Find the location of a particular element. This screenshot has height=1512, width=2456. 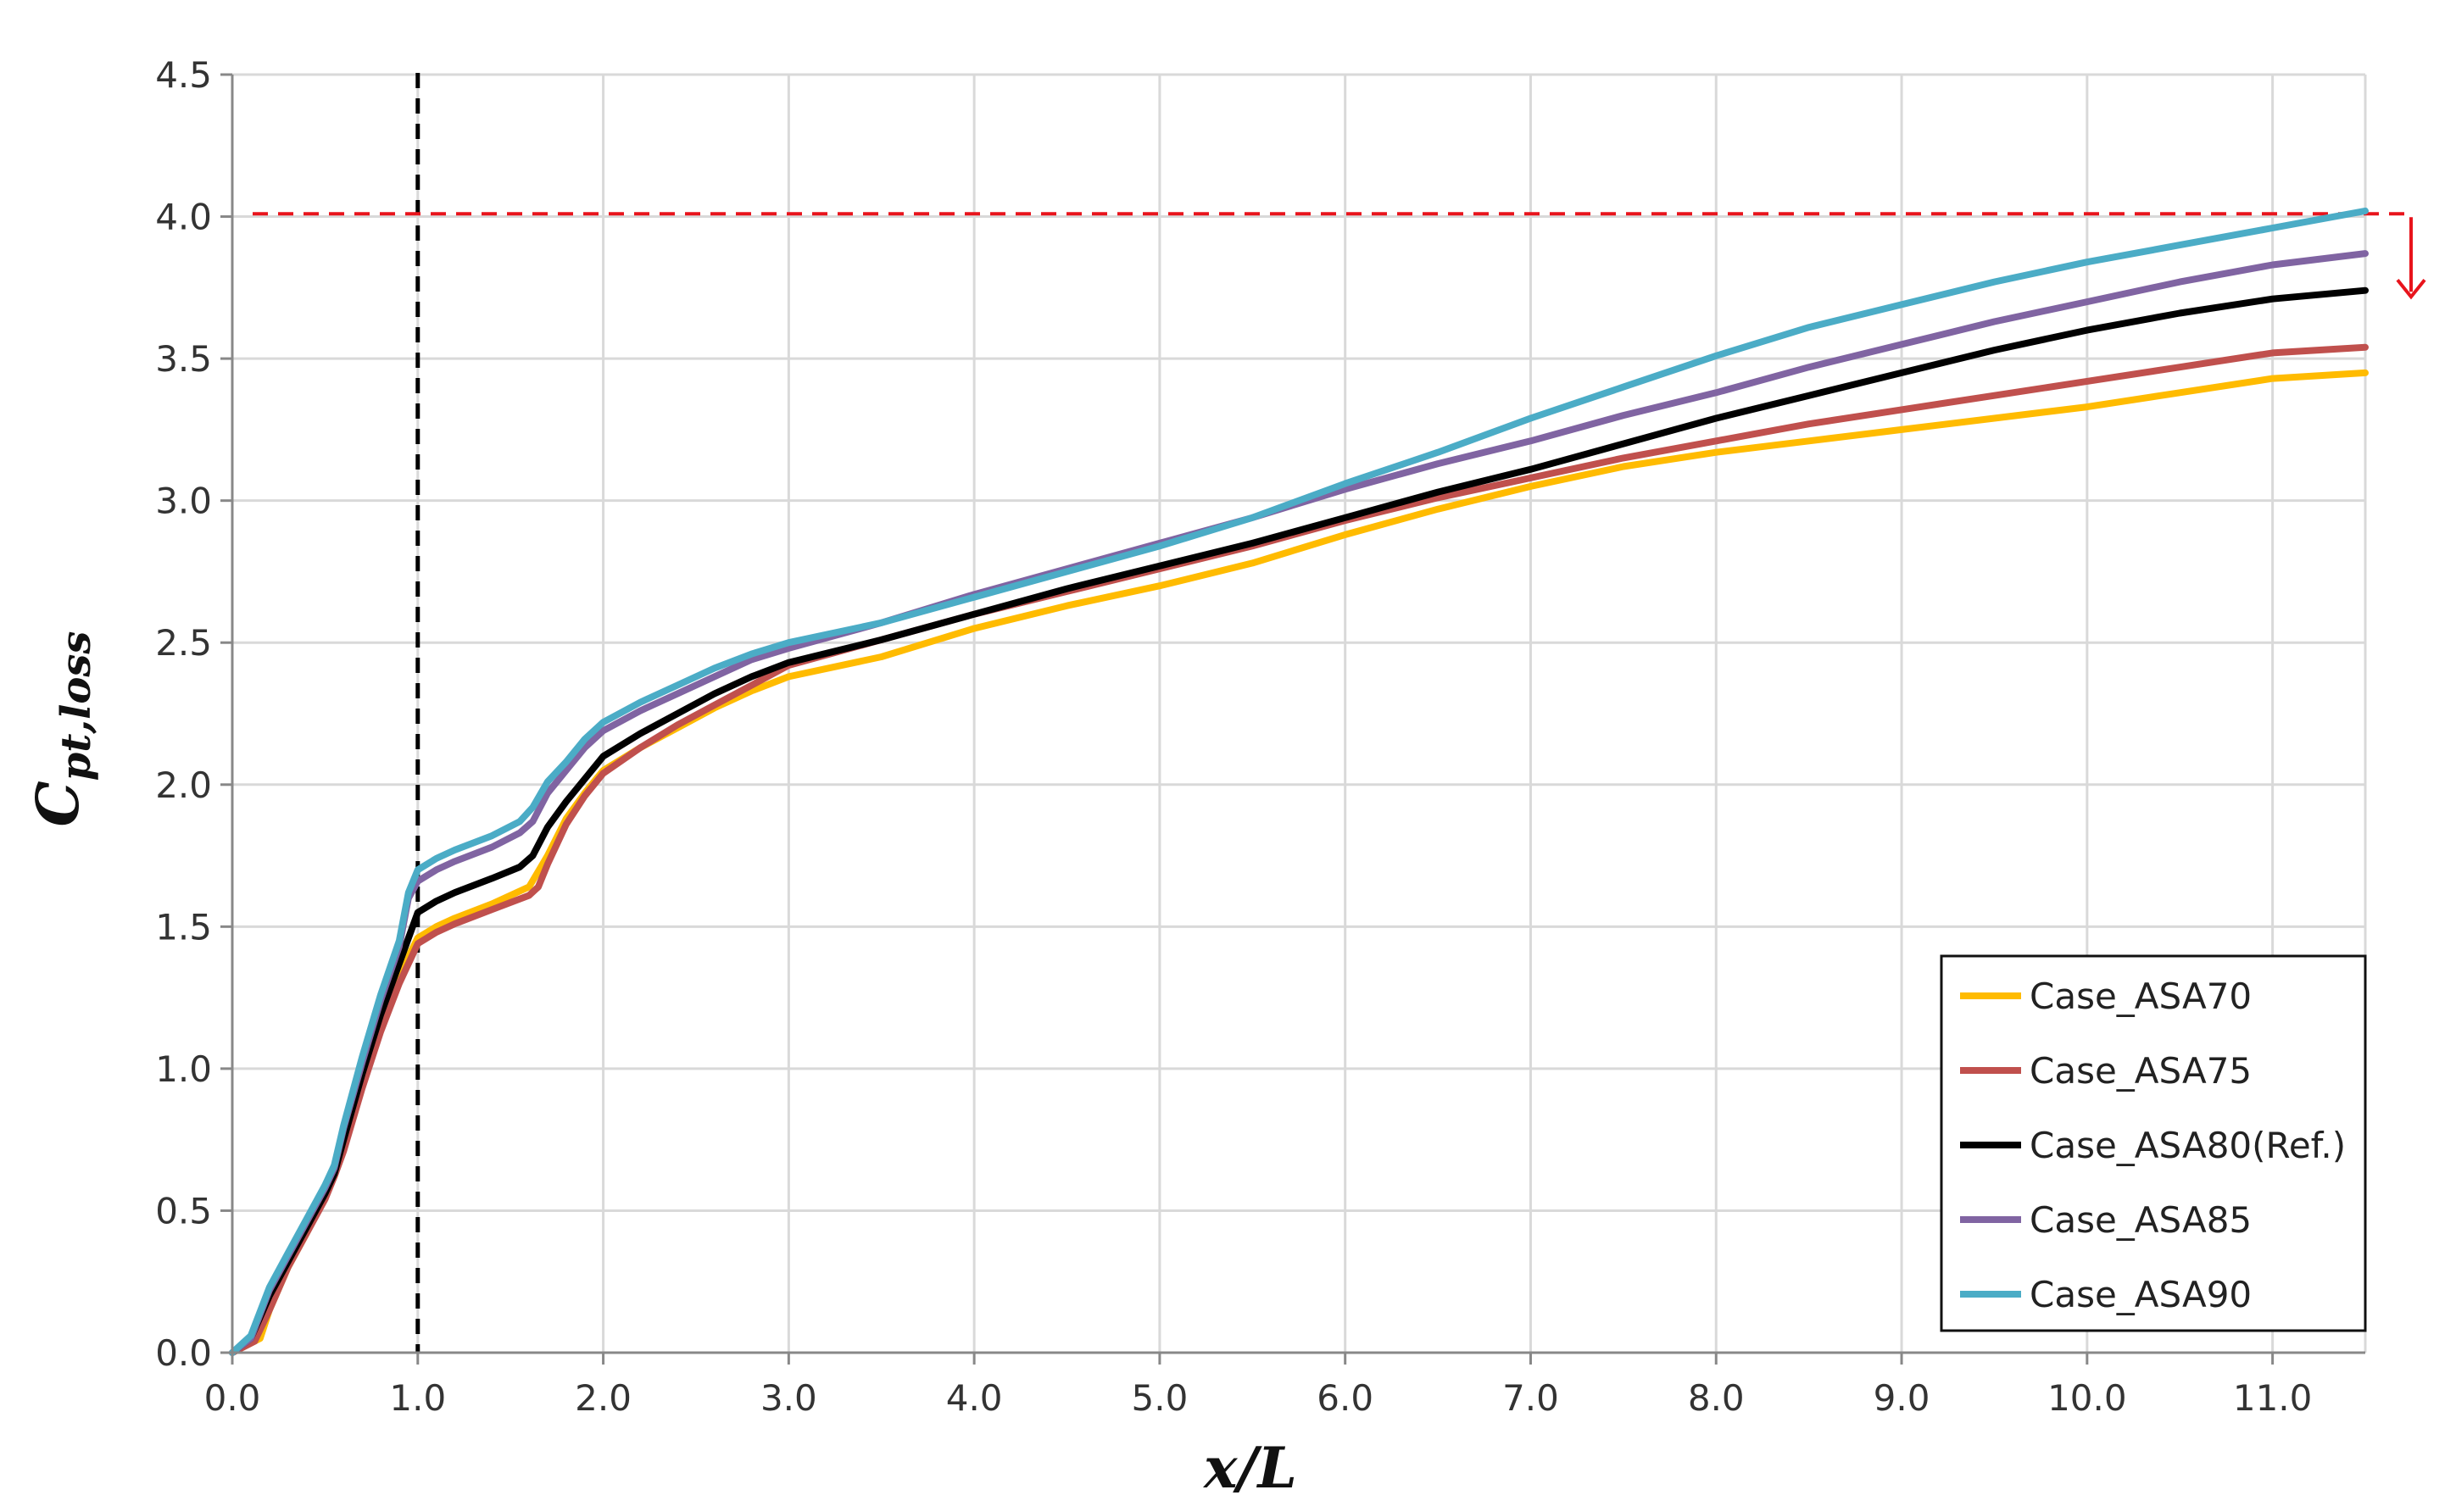

legend-label: Case_ASA70 is located at coordinates (2141, 996).